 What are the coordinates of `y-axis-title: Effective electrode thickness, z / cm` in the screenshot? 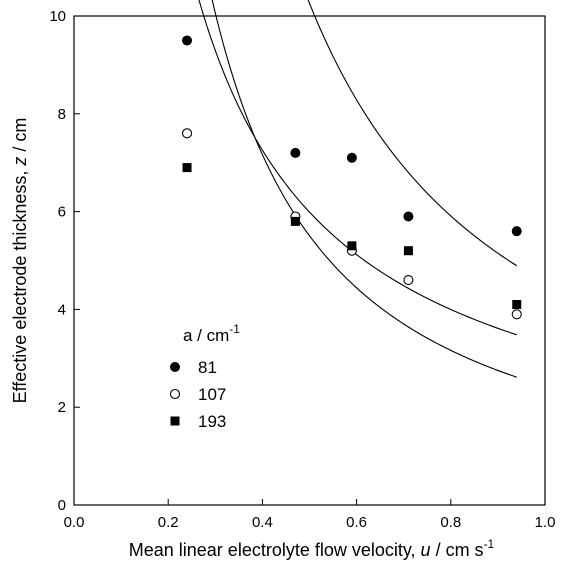 It's located at (20, 261).